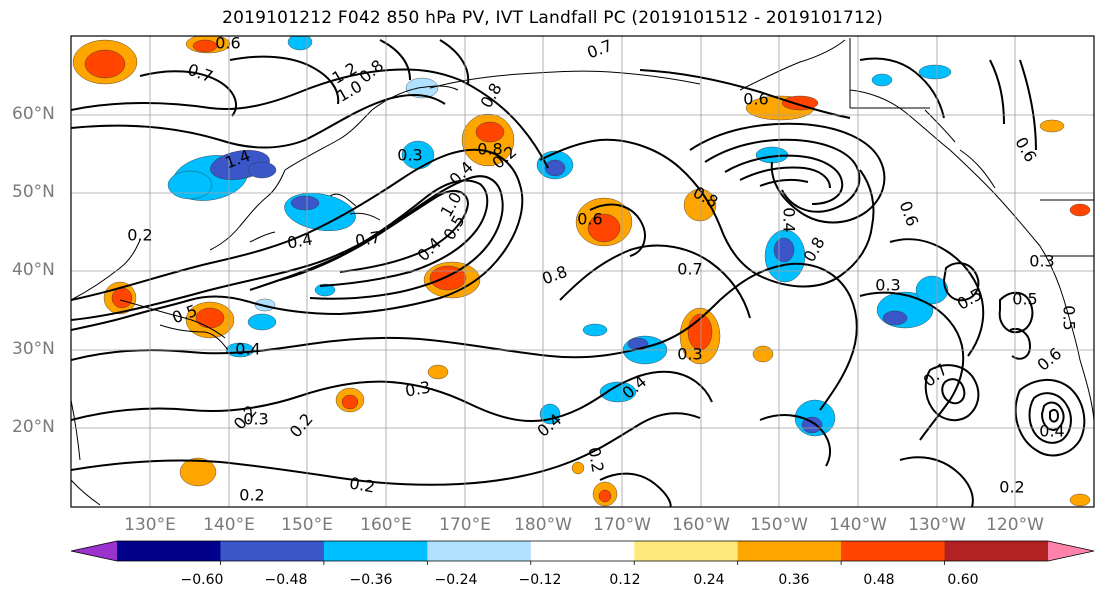 Image resolution: width=1105 pixels, height=601 pixels. I want to click on colorbar-tick-label: 0.48, so click(879, 580).